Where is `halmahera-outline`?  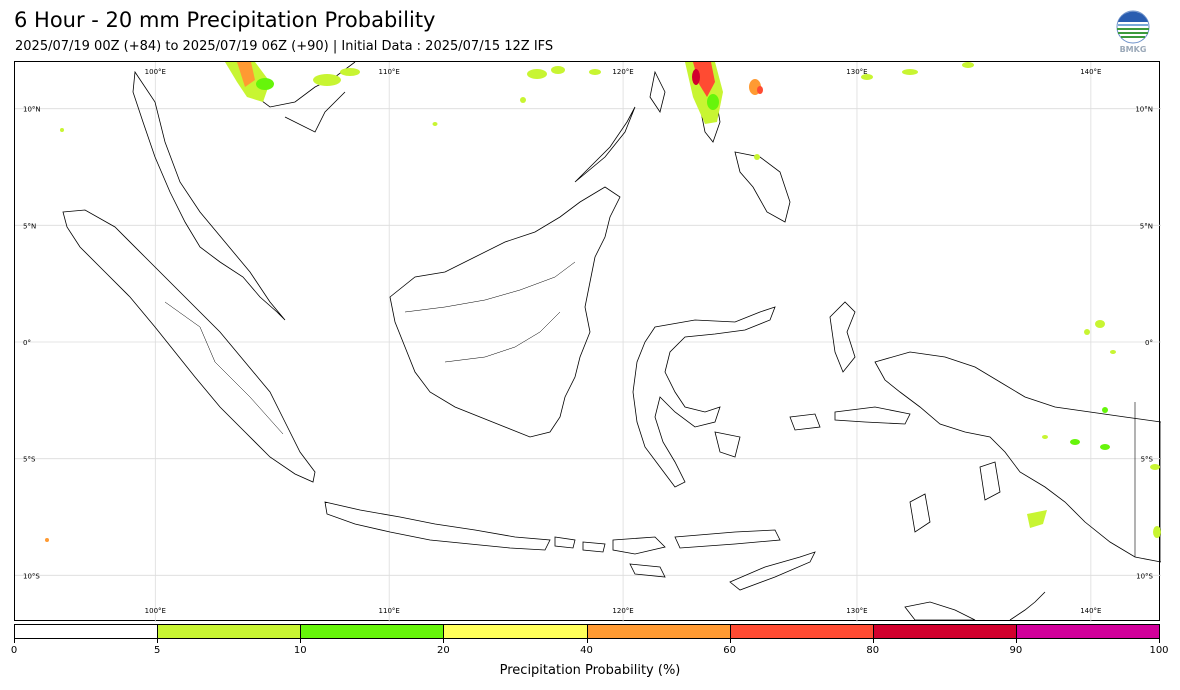
halmahera-outline is located at coordinates (842, 337).